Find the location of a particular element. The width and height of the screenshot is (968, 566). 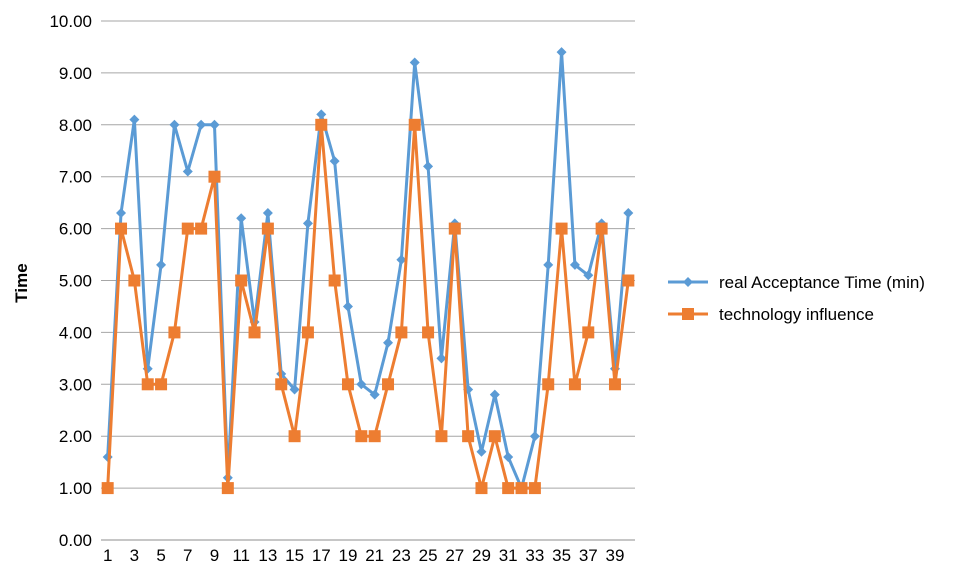

legend-label-real-acceptance-time: real Acceptance Time (min) is located at coordinates (822, 282).